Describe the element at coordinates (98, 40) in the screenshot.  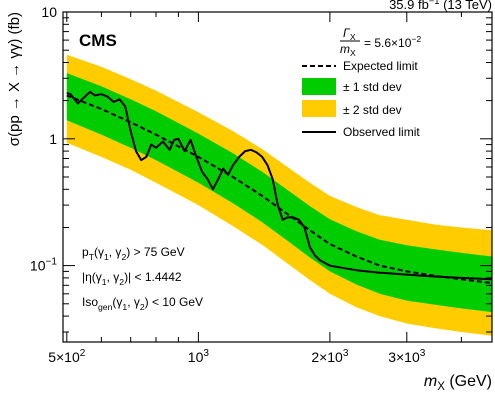
I see `experiment-label: CMS` at that location.